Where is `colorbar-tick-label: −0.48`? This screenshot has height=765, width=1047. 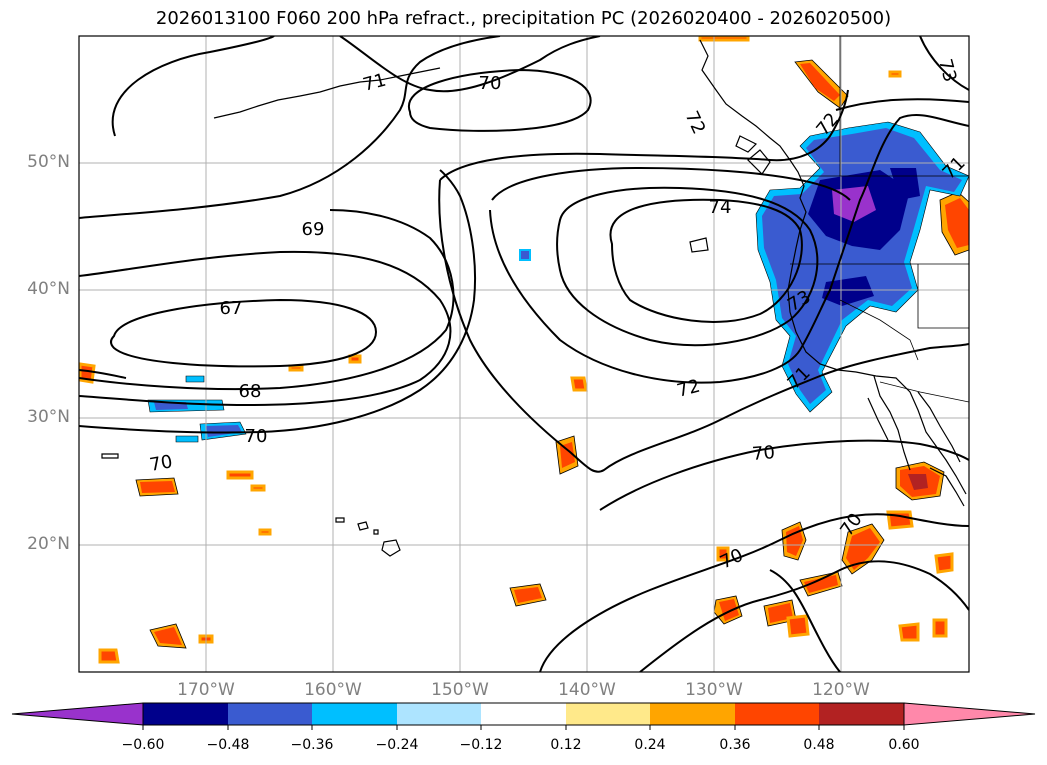 colorbar-tick-label: −0.48 is located at coordinates (228, 745).